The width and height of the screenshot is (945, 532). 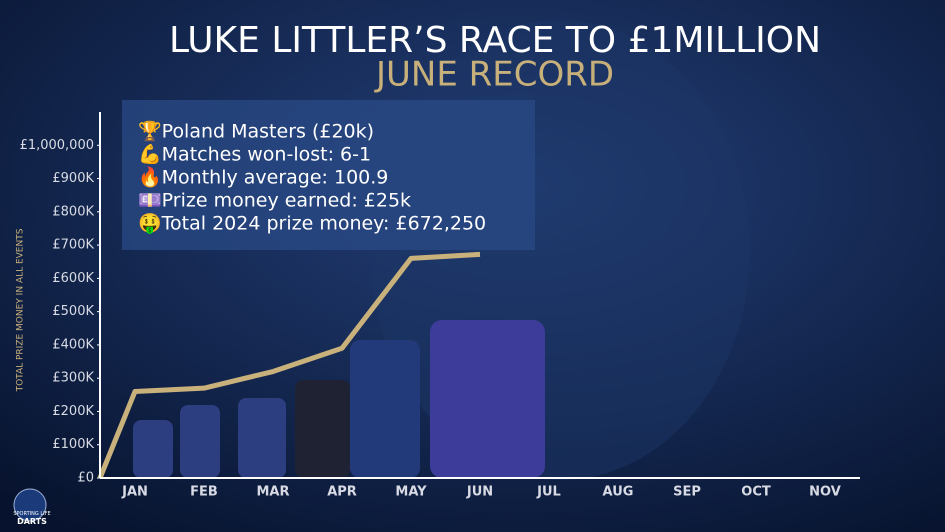 I want to click on info-line: 💪Matches won-lost: 6-1, so click(x=254, y=154).